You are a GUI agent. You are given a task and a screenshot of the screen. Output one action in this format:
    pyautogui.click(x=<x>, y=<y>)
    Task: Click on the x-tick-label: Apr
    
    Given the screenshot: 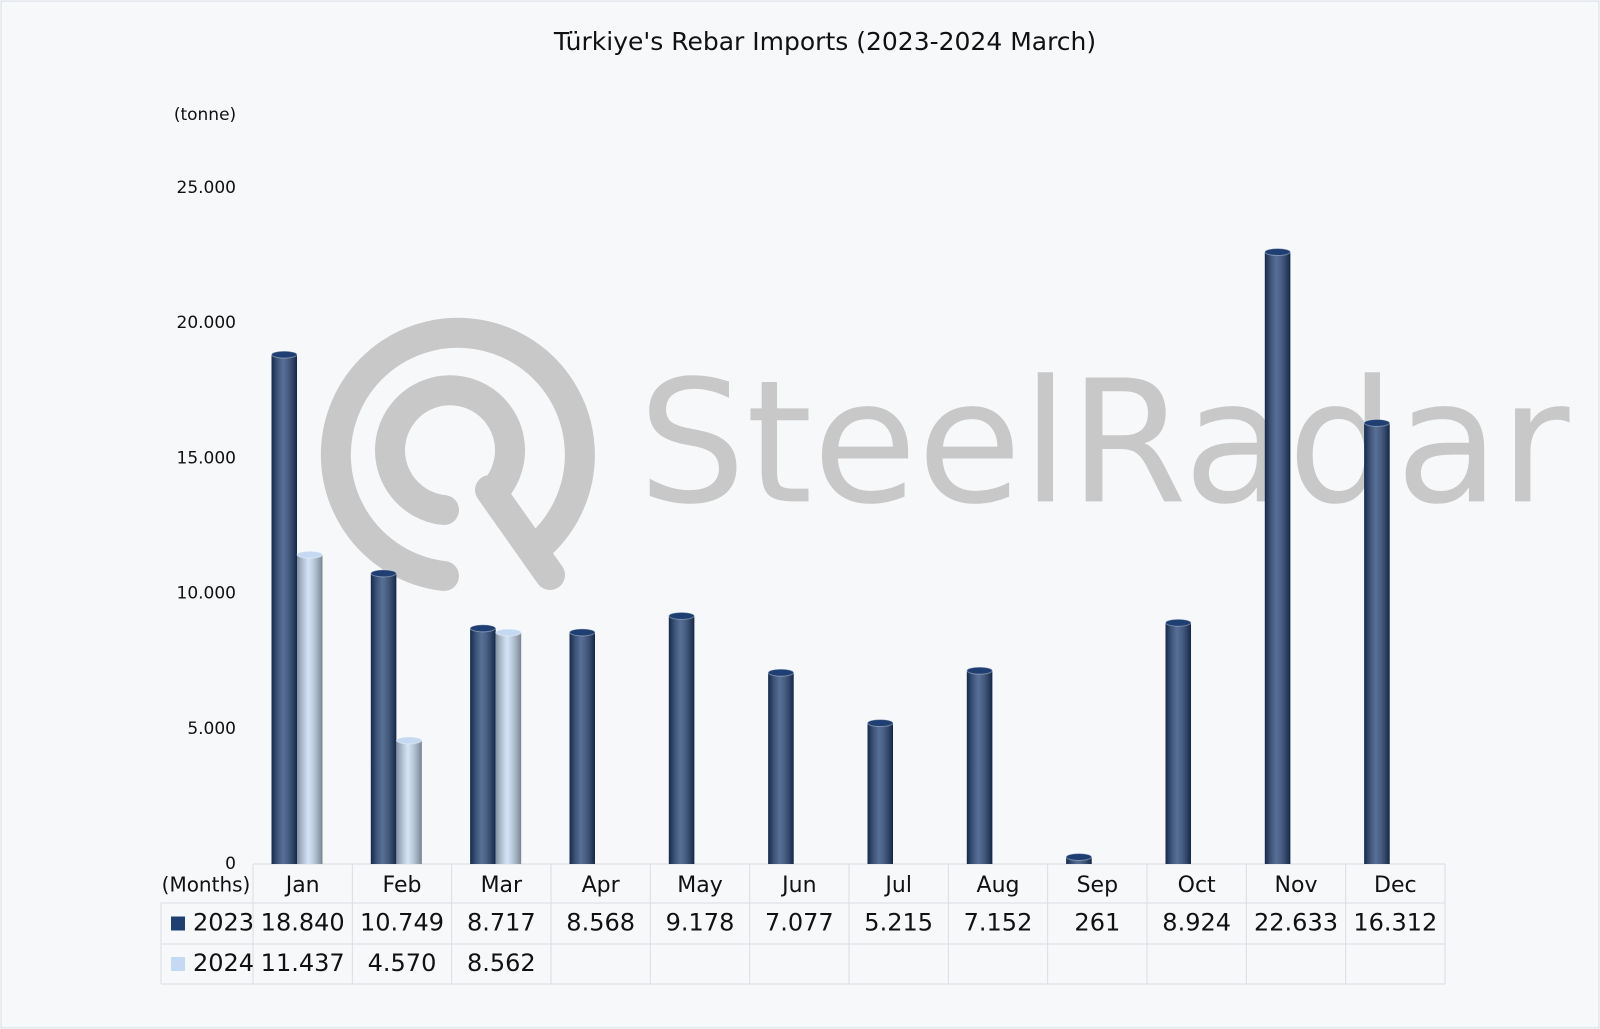 What is the action you would take?
    pyautogui.click(x=601, y=885)
    